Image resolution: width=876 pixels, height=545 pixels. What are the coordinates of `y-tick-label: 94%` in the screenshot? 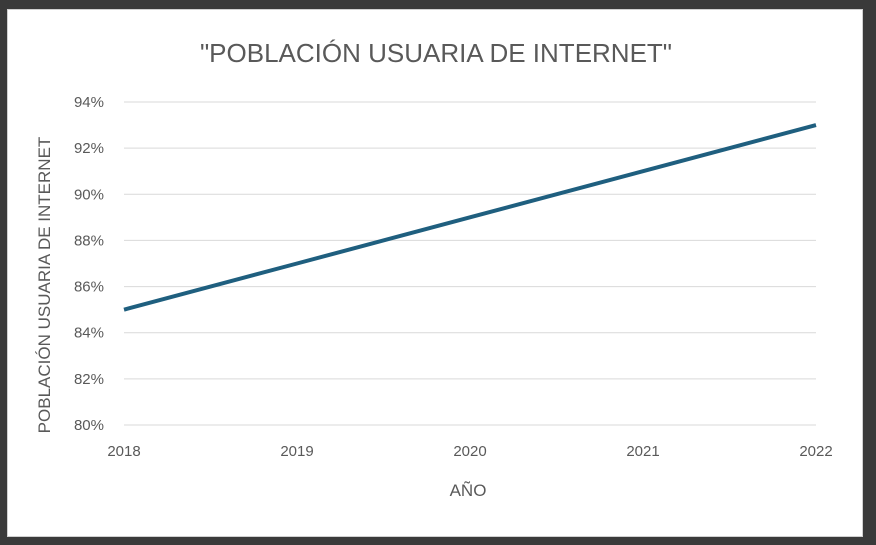 It's located at (89, 102).